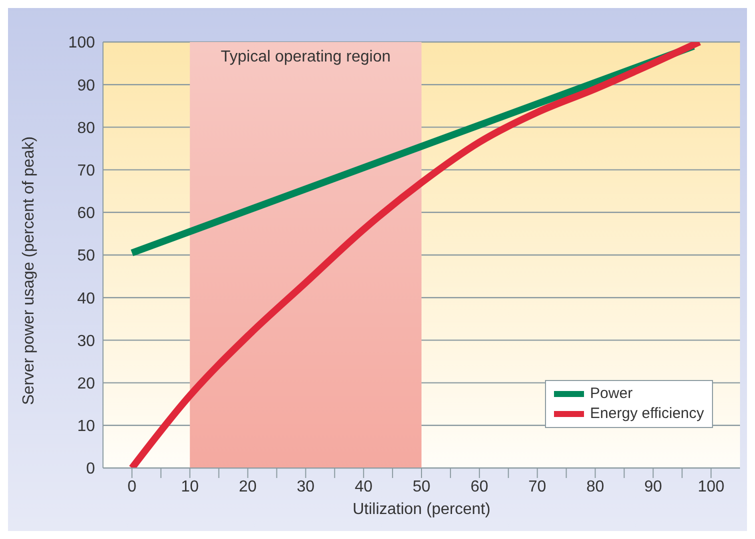 Image resolution: width=755 pixels, height=539 pixels. Describe the element at coordinates (82, 43) in the screenshot. I see `y-tick-label: 100` at that location.